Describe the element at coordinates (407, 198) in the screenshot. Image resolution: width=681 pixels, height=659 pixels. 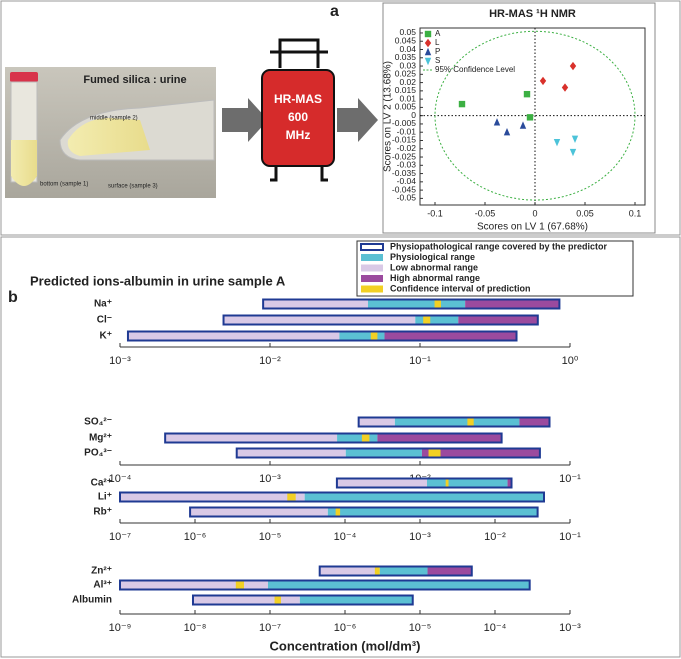
I see `y-tick-label: -0.05` at that location.